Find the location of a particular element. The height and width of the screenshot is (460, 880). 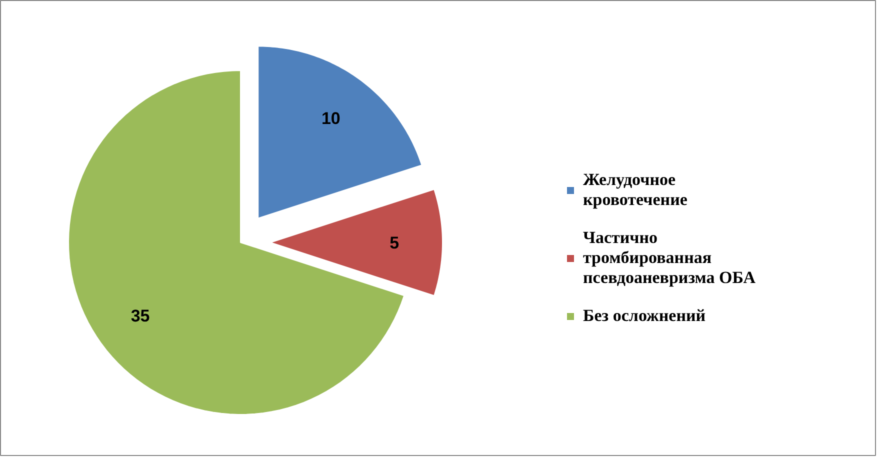

legend-label: Частично тромбированная псевдоаневризма ОБА is located at coordinates (669, 258).